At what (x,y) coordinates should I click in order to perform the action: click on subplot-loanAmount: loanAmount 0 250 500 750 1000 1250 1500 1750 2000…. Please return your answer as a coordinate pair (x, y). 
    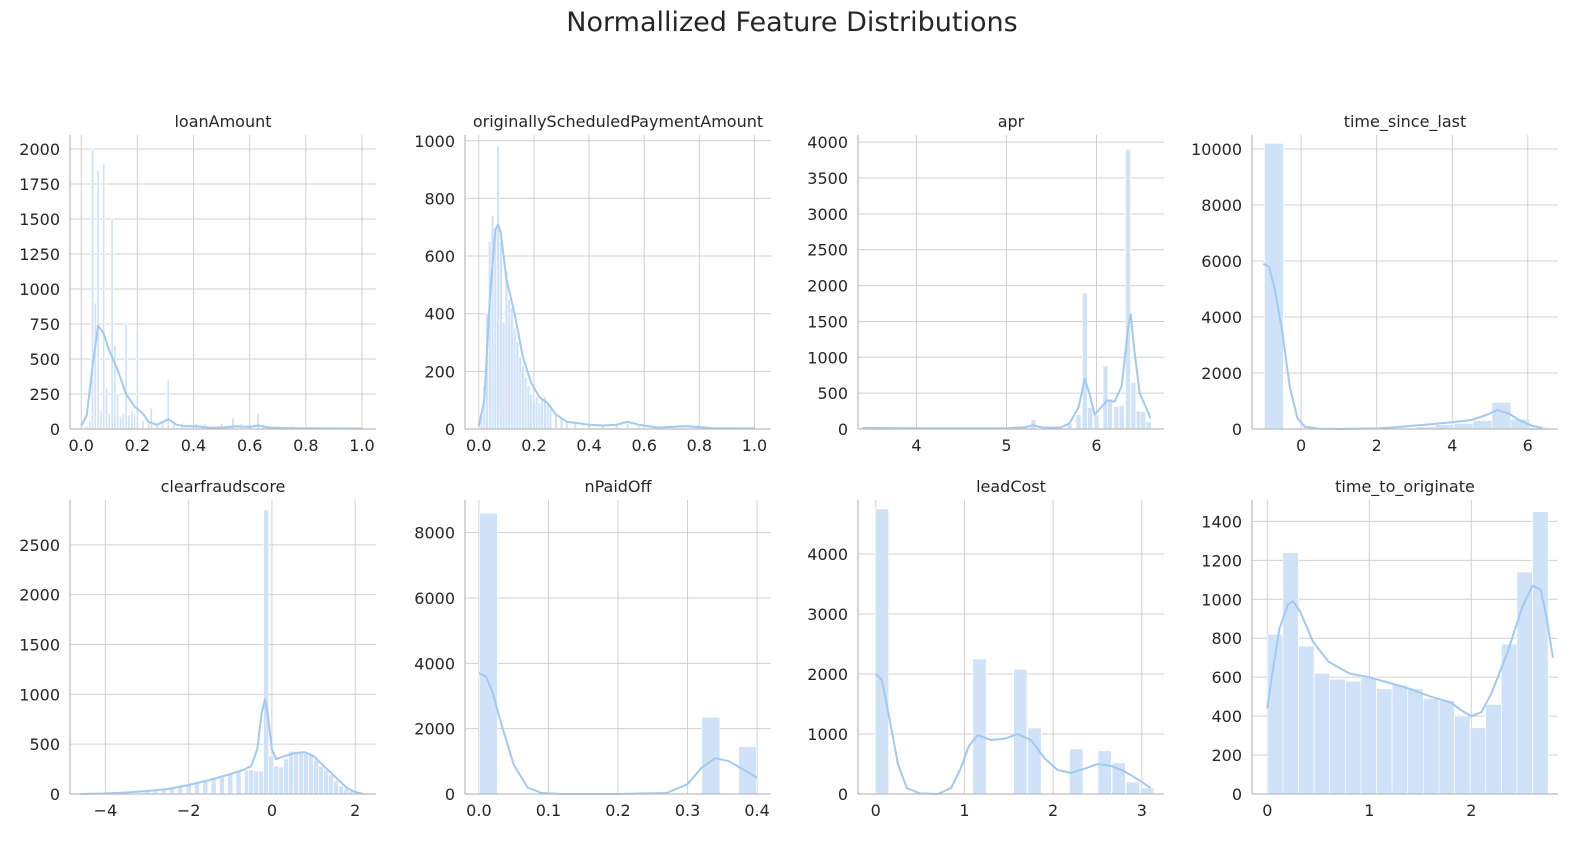
    Looking at the image, I should click on (197, 283).